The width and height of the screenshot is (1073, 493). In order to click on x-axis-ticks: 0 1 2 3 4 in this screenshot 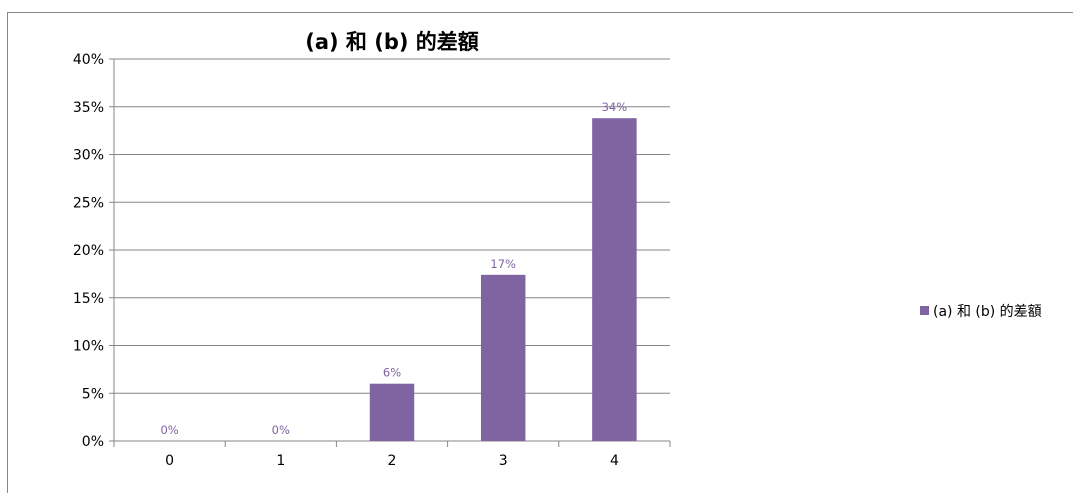, I will do `click(392, 461)`.